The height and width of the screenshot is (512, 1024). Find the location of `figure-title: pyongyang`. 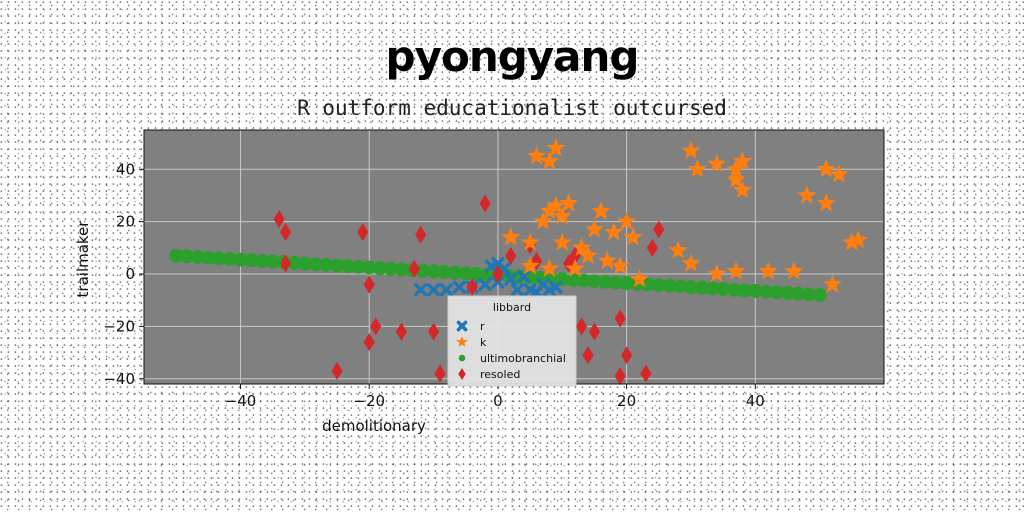

figure-title: pyongyang is located at coordinates (512, 56).